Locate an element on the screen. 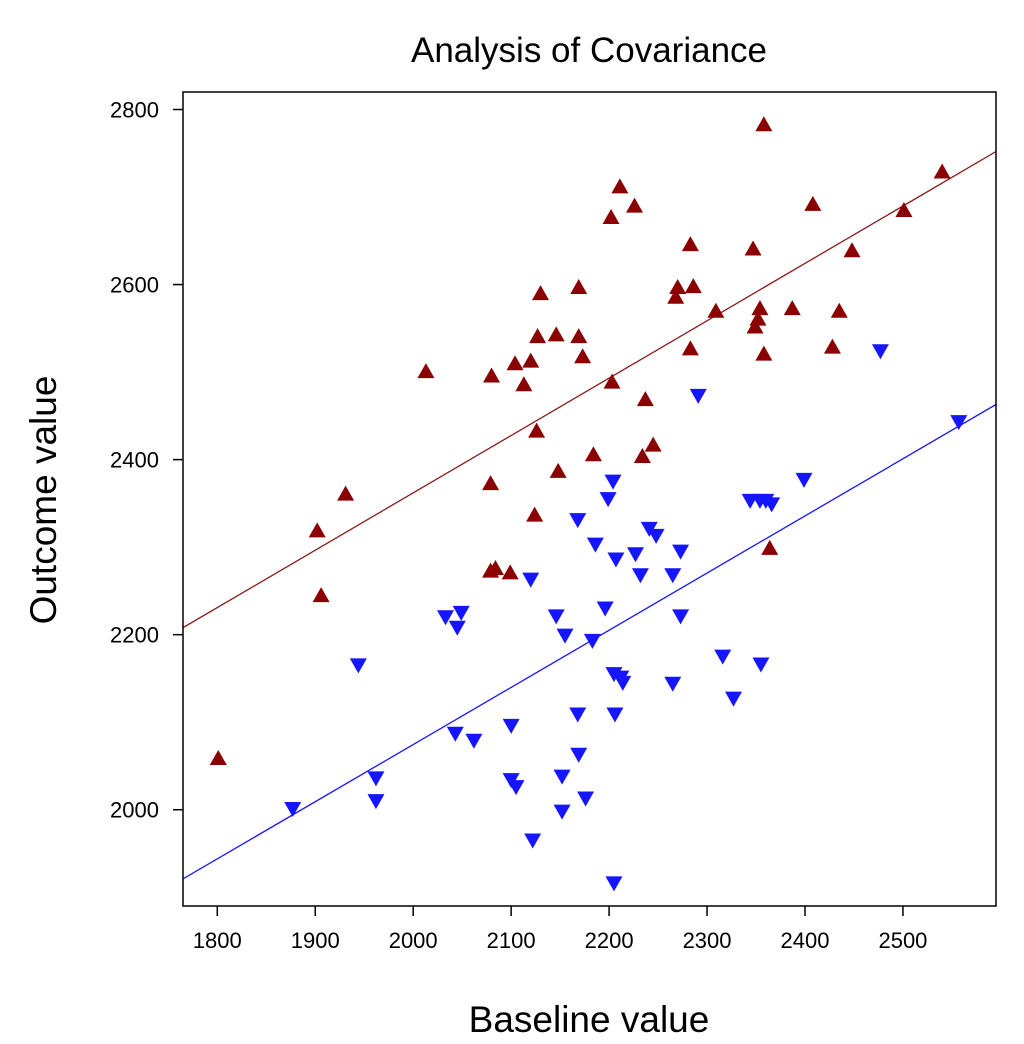 The width and height of the screenshot is (1024, 1044). y-tick-label: 2800 is located at coordinates (134, 110).